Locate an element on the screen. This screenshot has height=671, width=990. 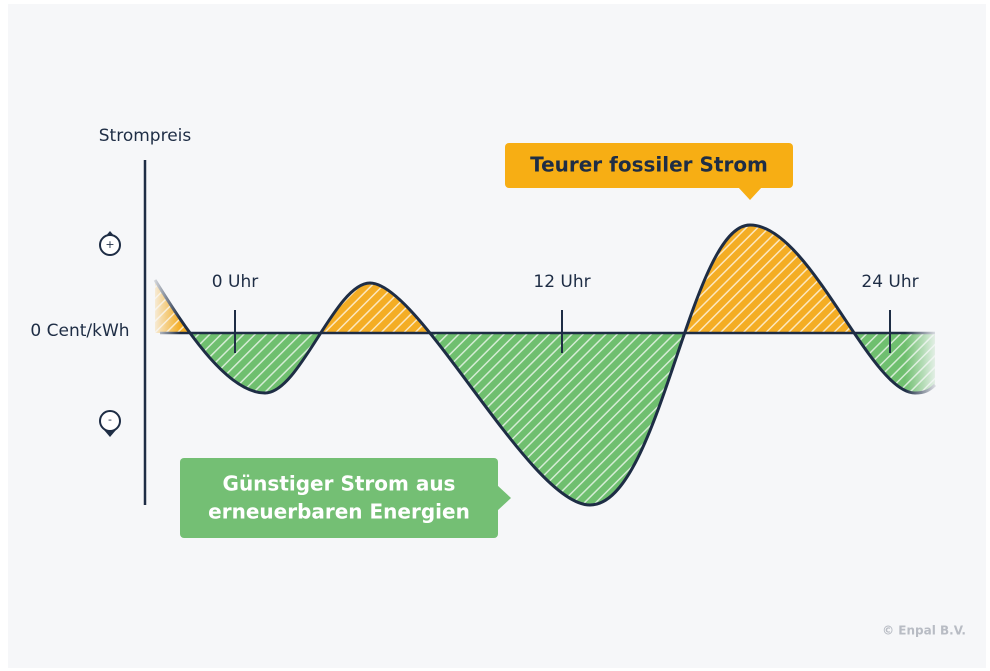
minus-icon: - is located at coordinates (110, 423).